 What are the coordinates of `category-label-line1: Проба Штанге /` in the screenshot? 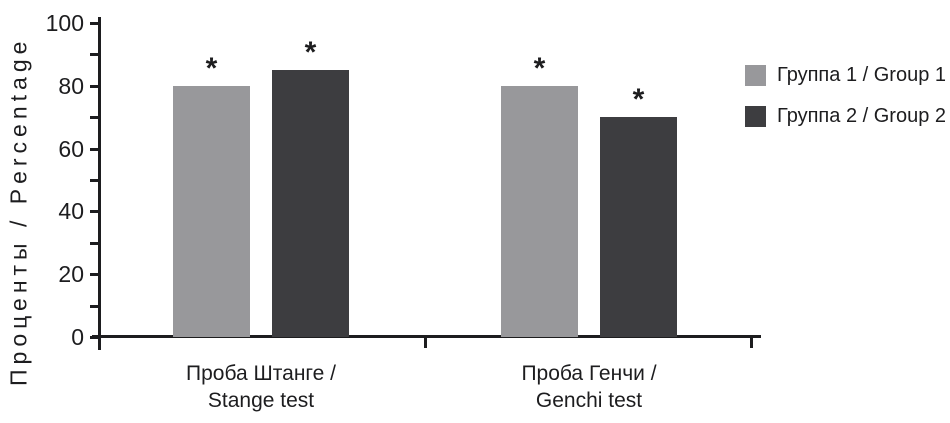 It's located at (261, 373).